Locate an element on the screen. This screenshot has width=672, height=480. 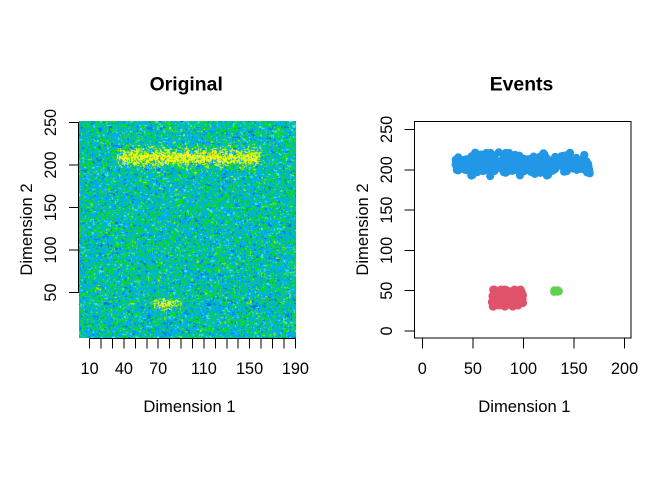
svg-text: 70 is located at coordinates (158, 369).